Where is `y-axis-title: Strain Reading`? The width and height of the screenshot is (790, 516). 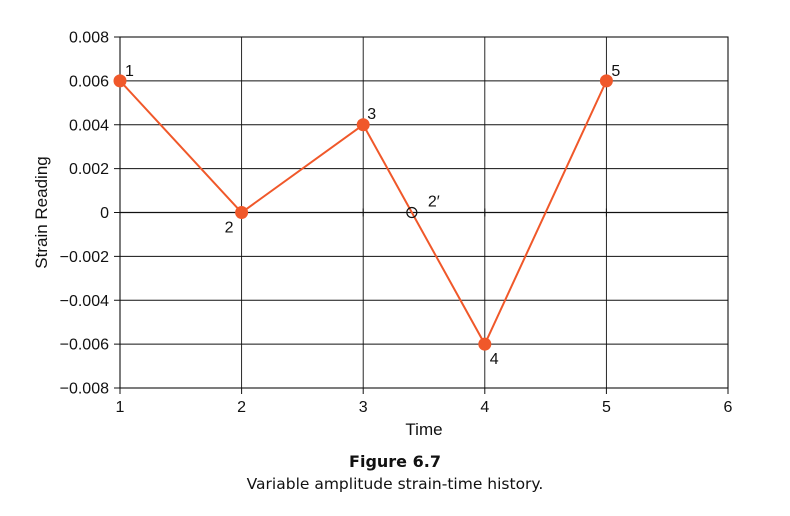
y-axis-title: Strain Reading is located at coordinates (41, 212).